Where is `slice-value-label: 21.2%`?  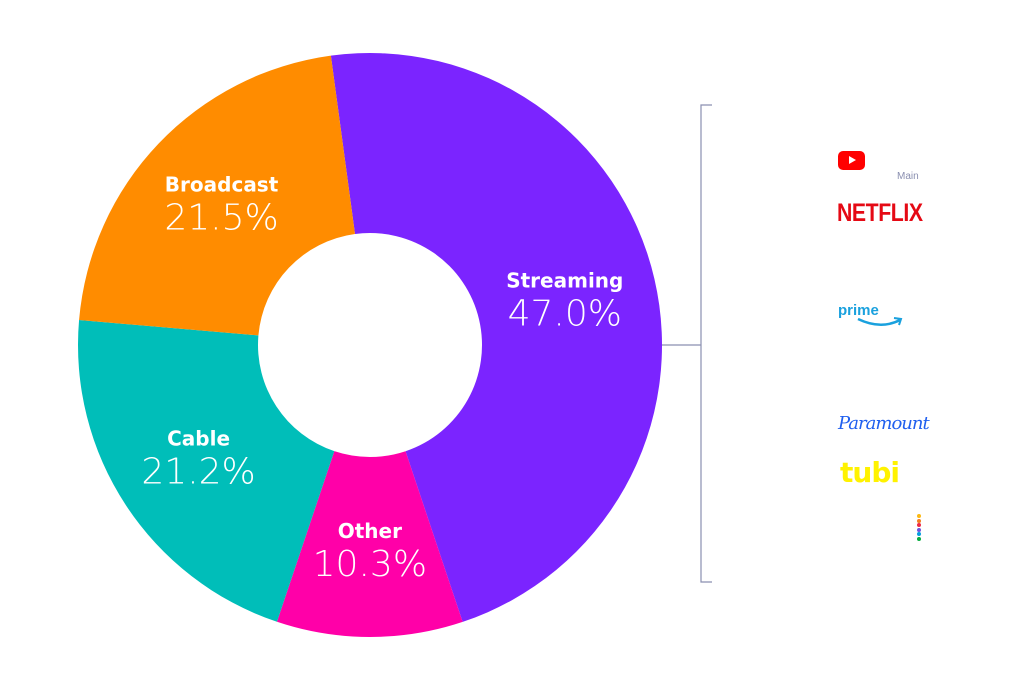 slice-value-label: 21.2% is located at coordinates (198, 471).